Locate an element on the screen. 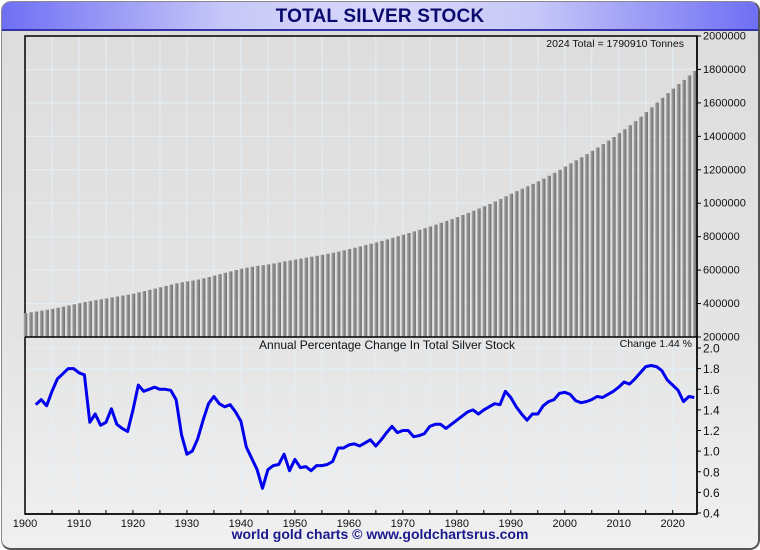 This screenshot has width=760, height=550. bar-1975 is located at coordinates (430, 281).